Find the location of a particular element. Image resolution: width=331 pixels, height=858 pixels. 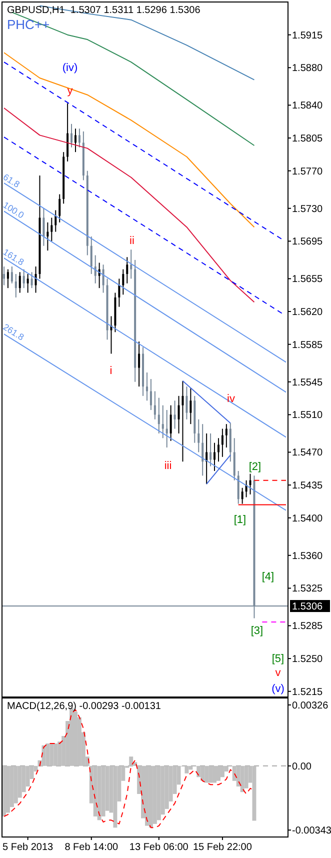

chart-title: GBPUSD,H1 1.5307 1.5311 1.5296 1.5306 is located at coordinates (104, 10).